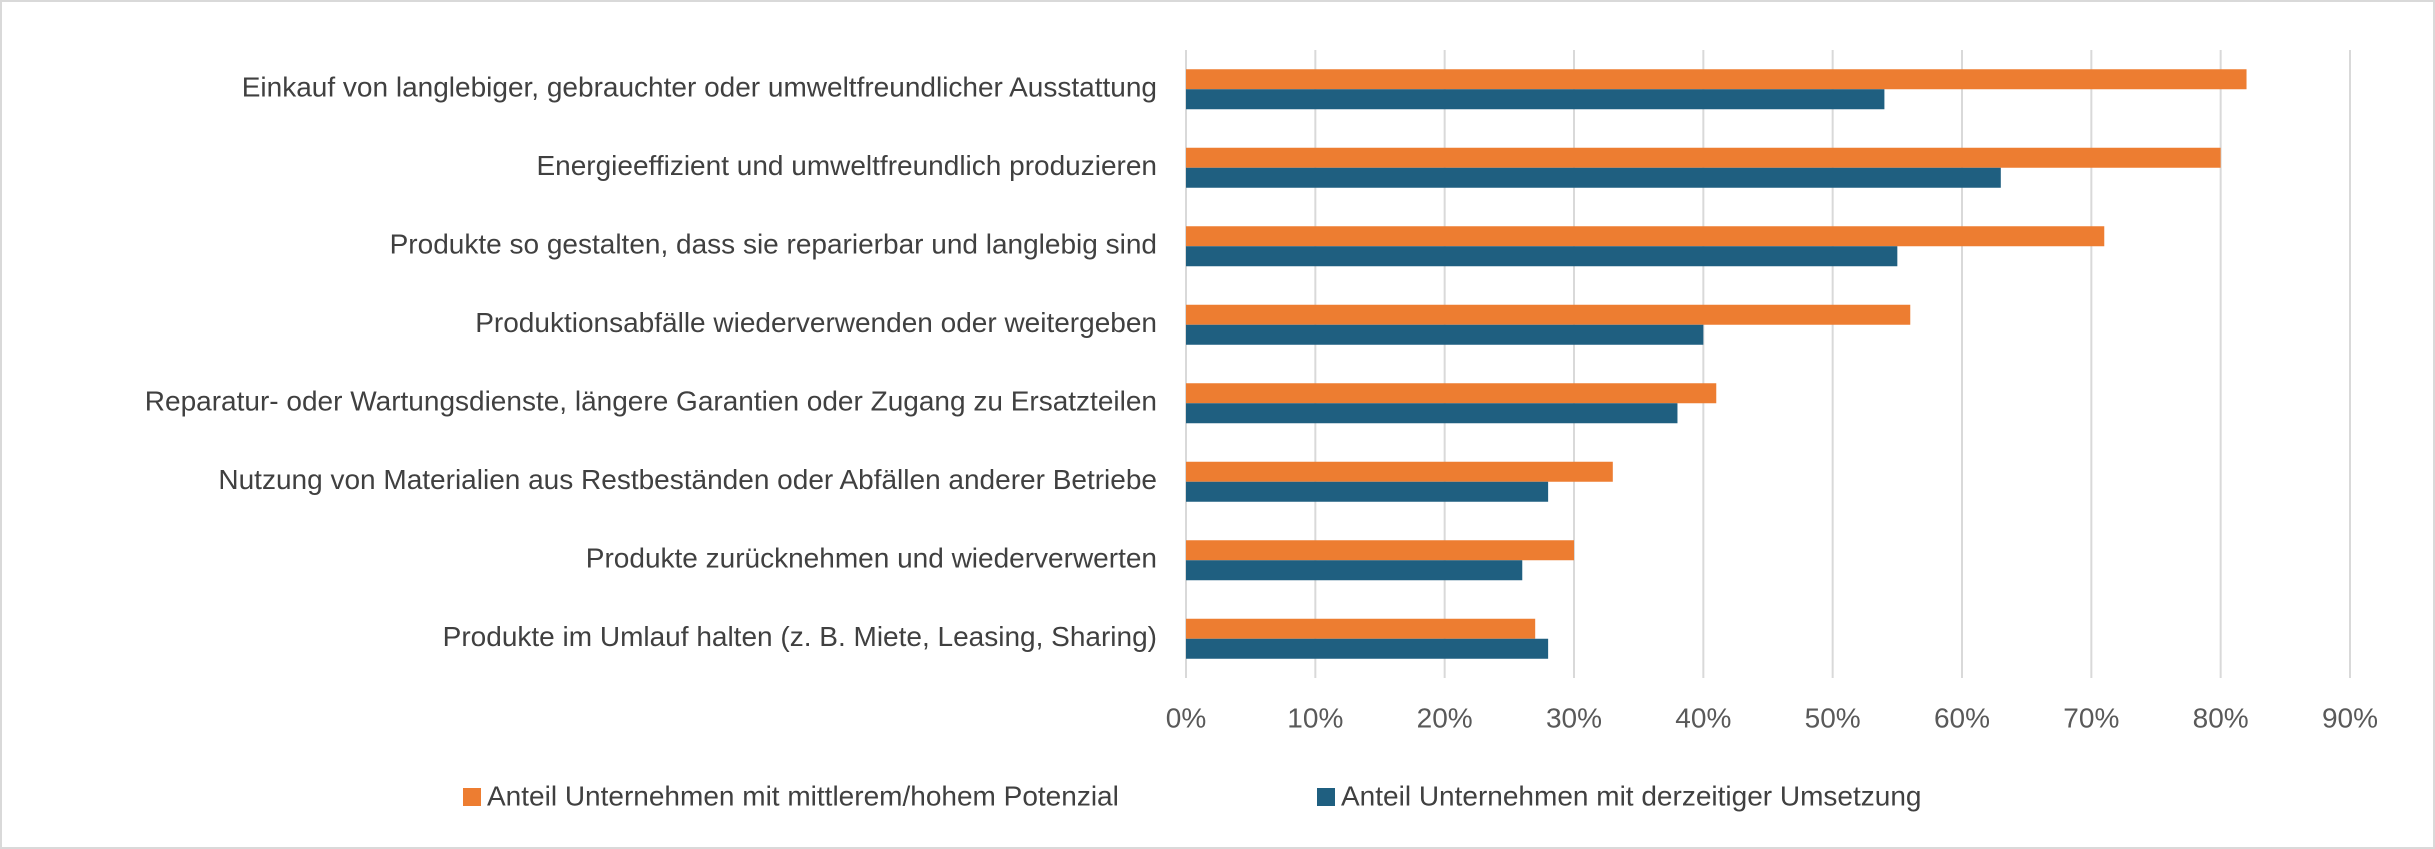 The height and width of the screenshot is (849, 2435). Describe the element at coordinates (2091, 717) in the screenshot. I see `x-tick-label: 70%` at that location.